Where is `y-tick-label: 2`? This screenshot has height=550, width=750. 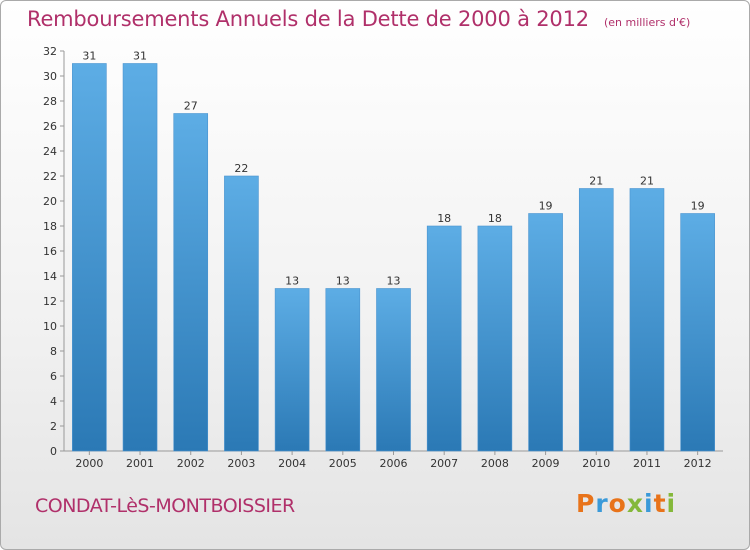 y-tick-label: 2 is located at coordinates (53, 426).